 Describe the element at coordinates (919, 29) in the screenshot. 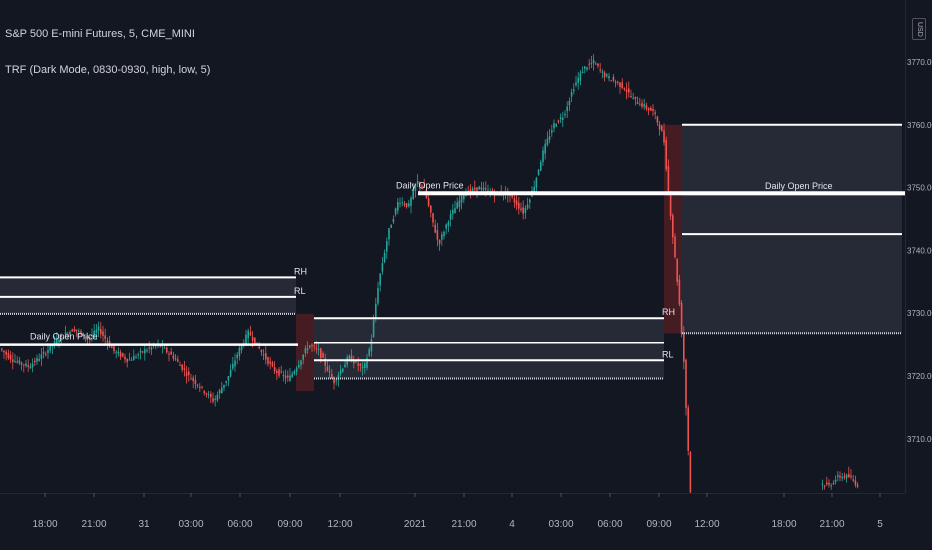

I see `currency-badge: USD` at that location.